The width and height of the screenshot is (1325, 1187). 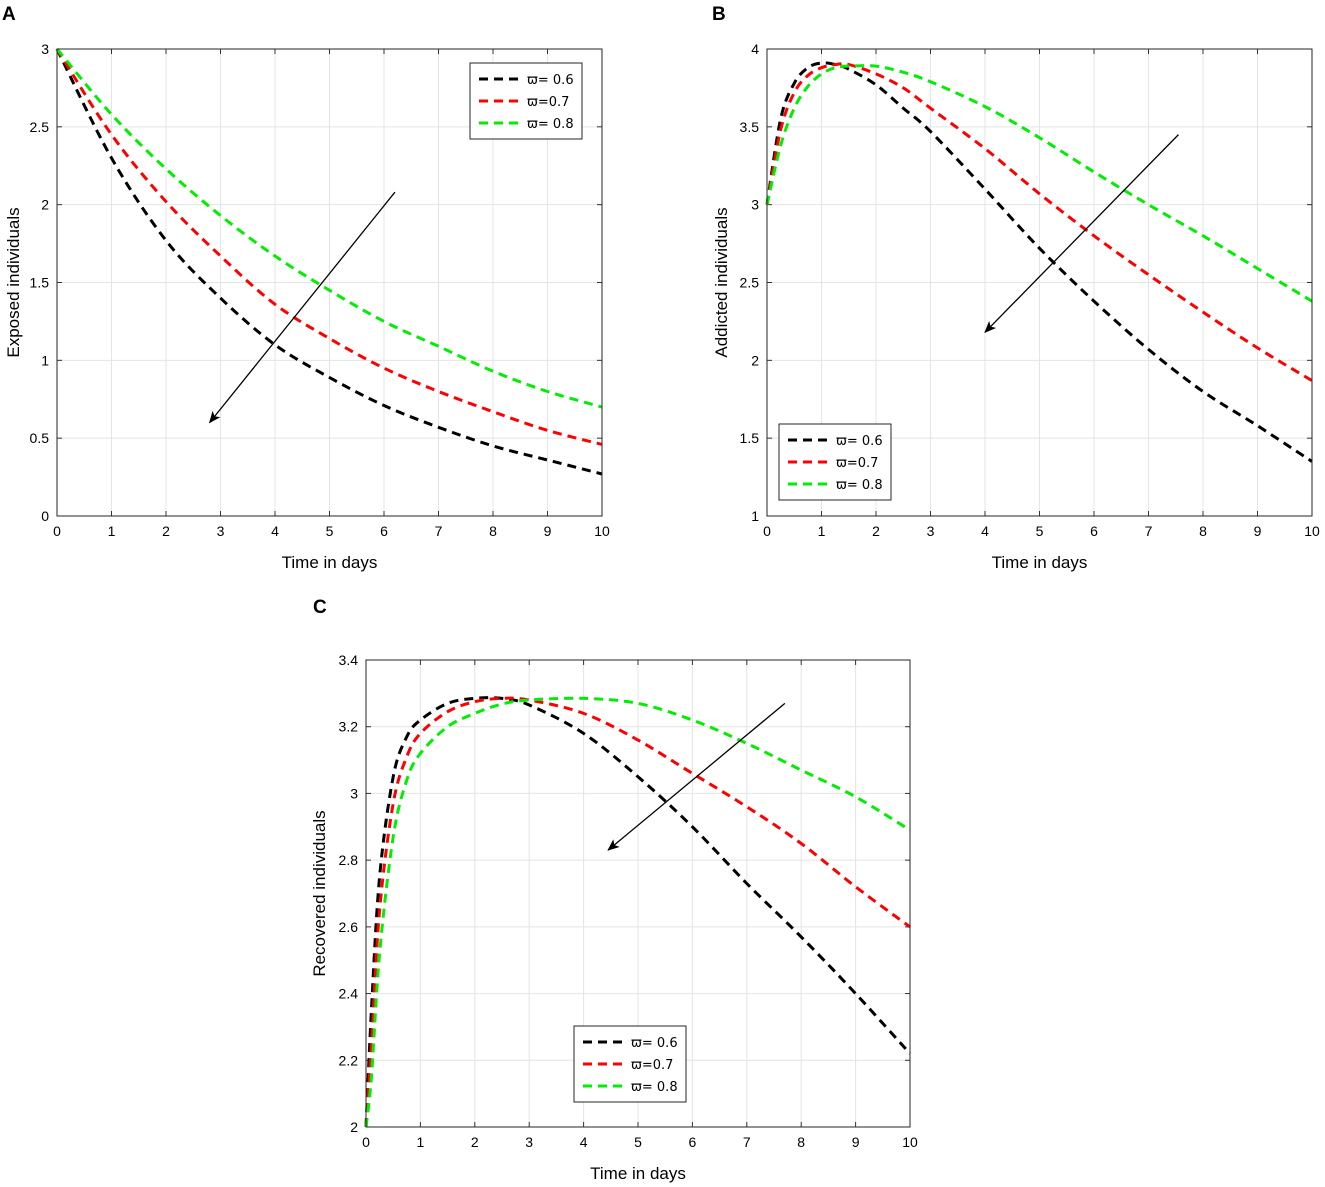 I want to click on panel-letter: B, so click(x=719, y=14).